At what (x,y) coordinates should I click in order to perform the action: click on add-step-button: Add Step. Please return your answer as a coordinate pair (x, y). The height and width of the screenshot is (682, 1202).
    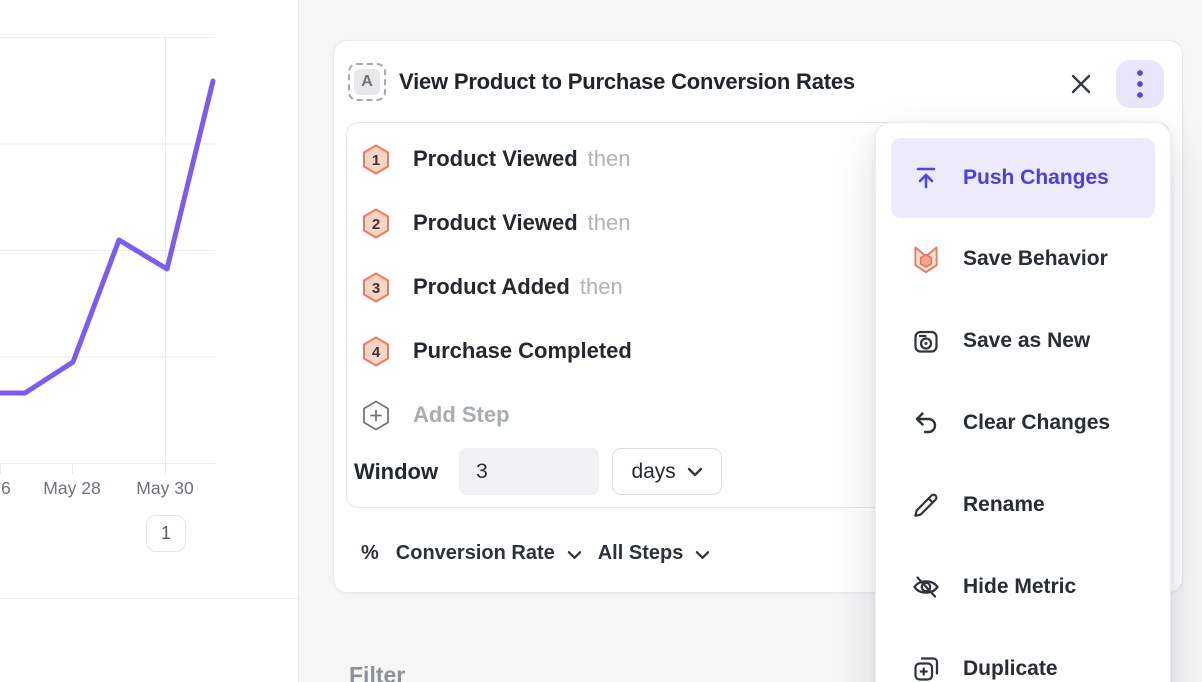
    Looking at the image, I should click on (758, 415).